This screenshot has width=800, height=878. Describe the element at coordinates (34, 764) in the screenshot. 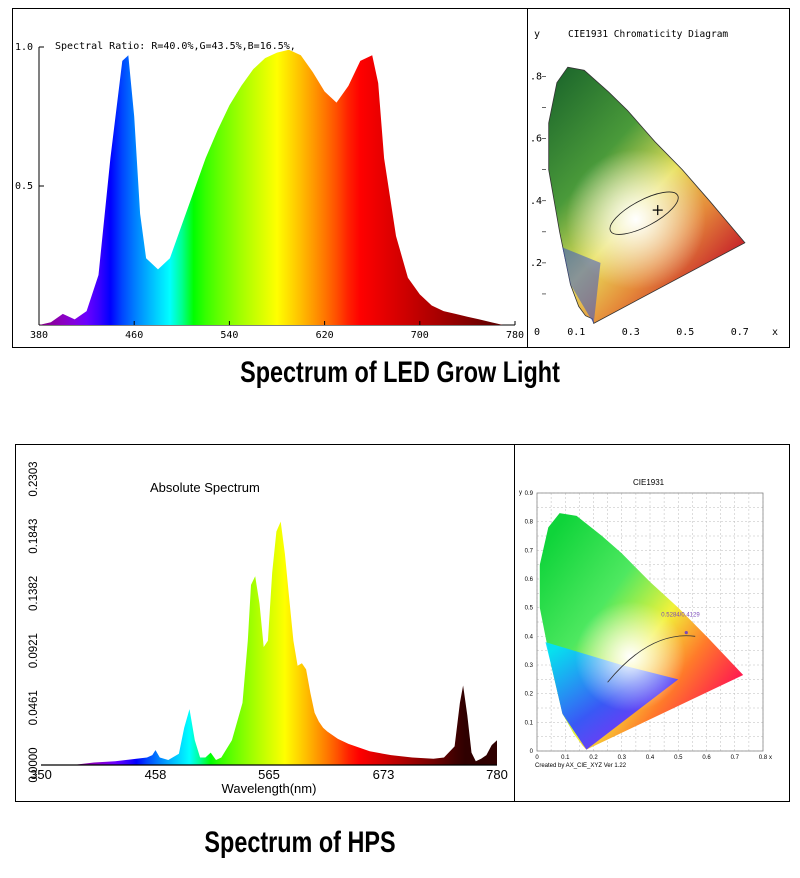

I see `y-tick-label: 0.0000` at that location.